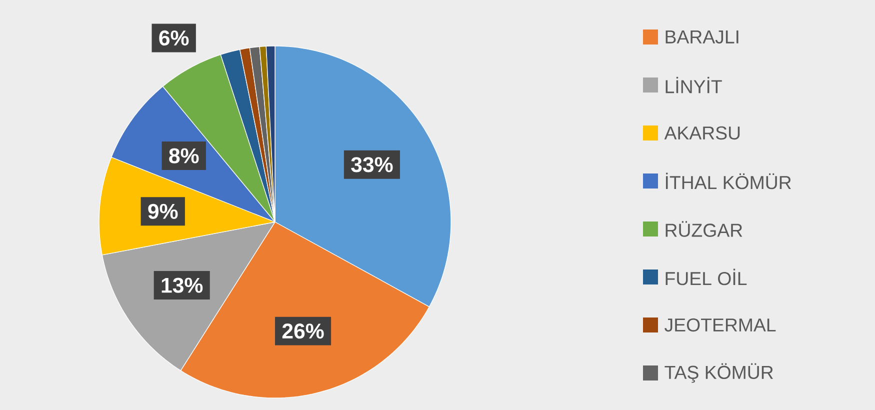 Image resolution: width=875 pixels, height=410 pixels. What do you see at coordinates (184, 156) in the screenshot?
I see `data-label: 8%` at bounding box center [184, 156].